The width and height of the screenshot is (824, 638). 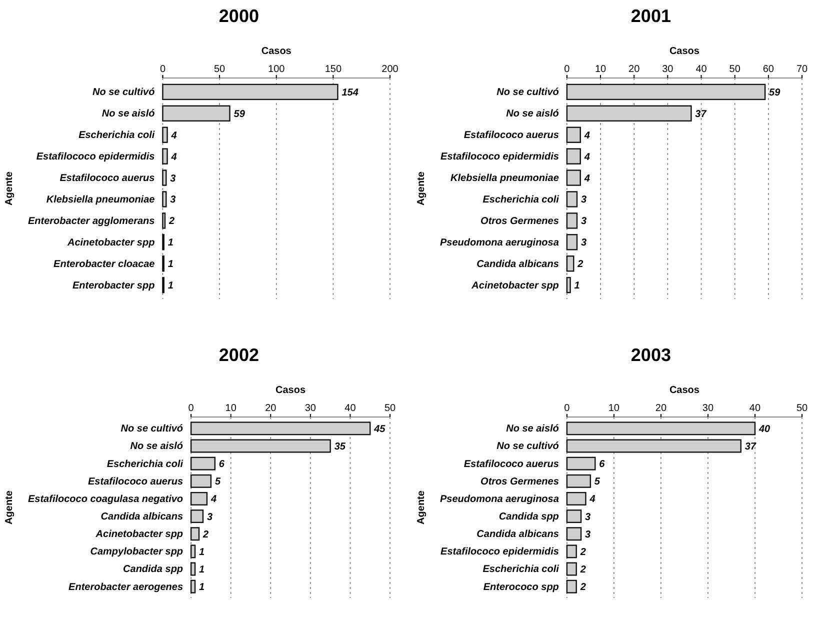 I want to click on y-tick-label: Enterobacter spp, so click(x=113, y=286).